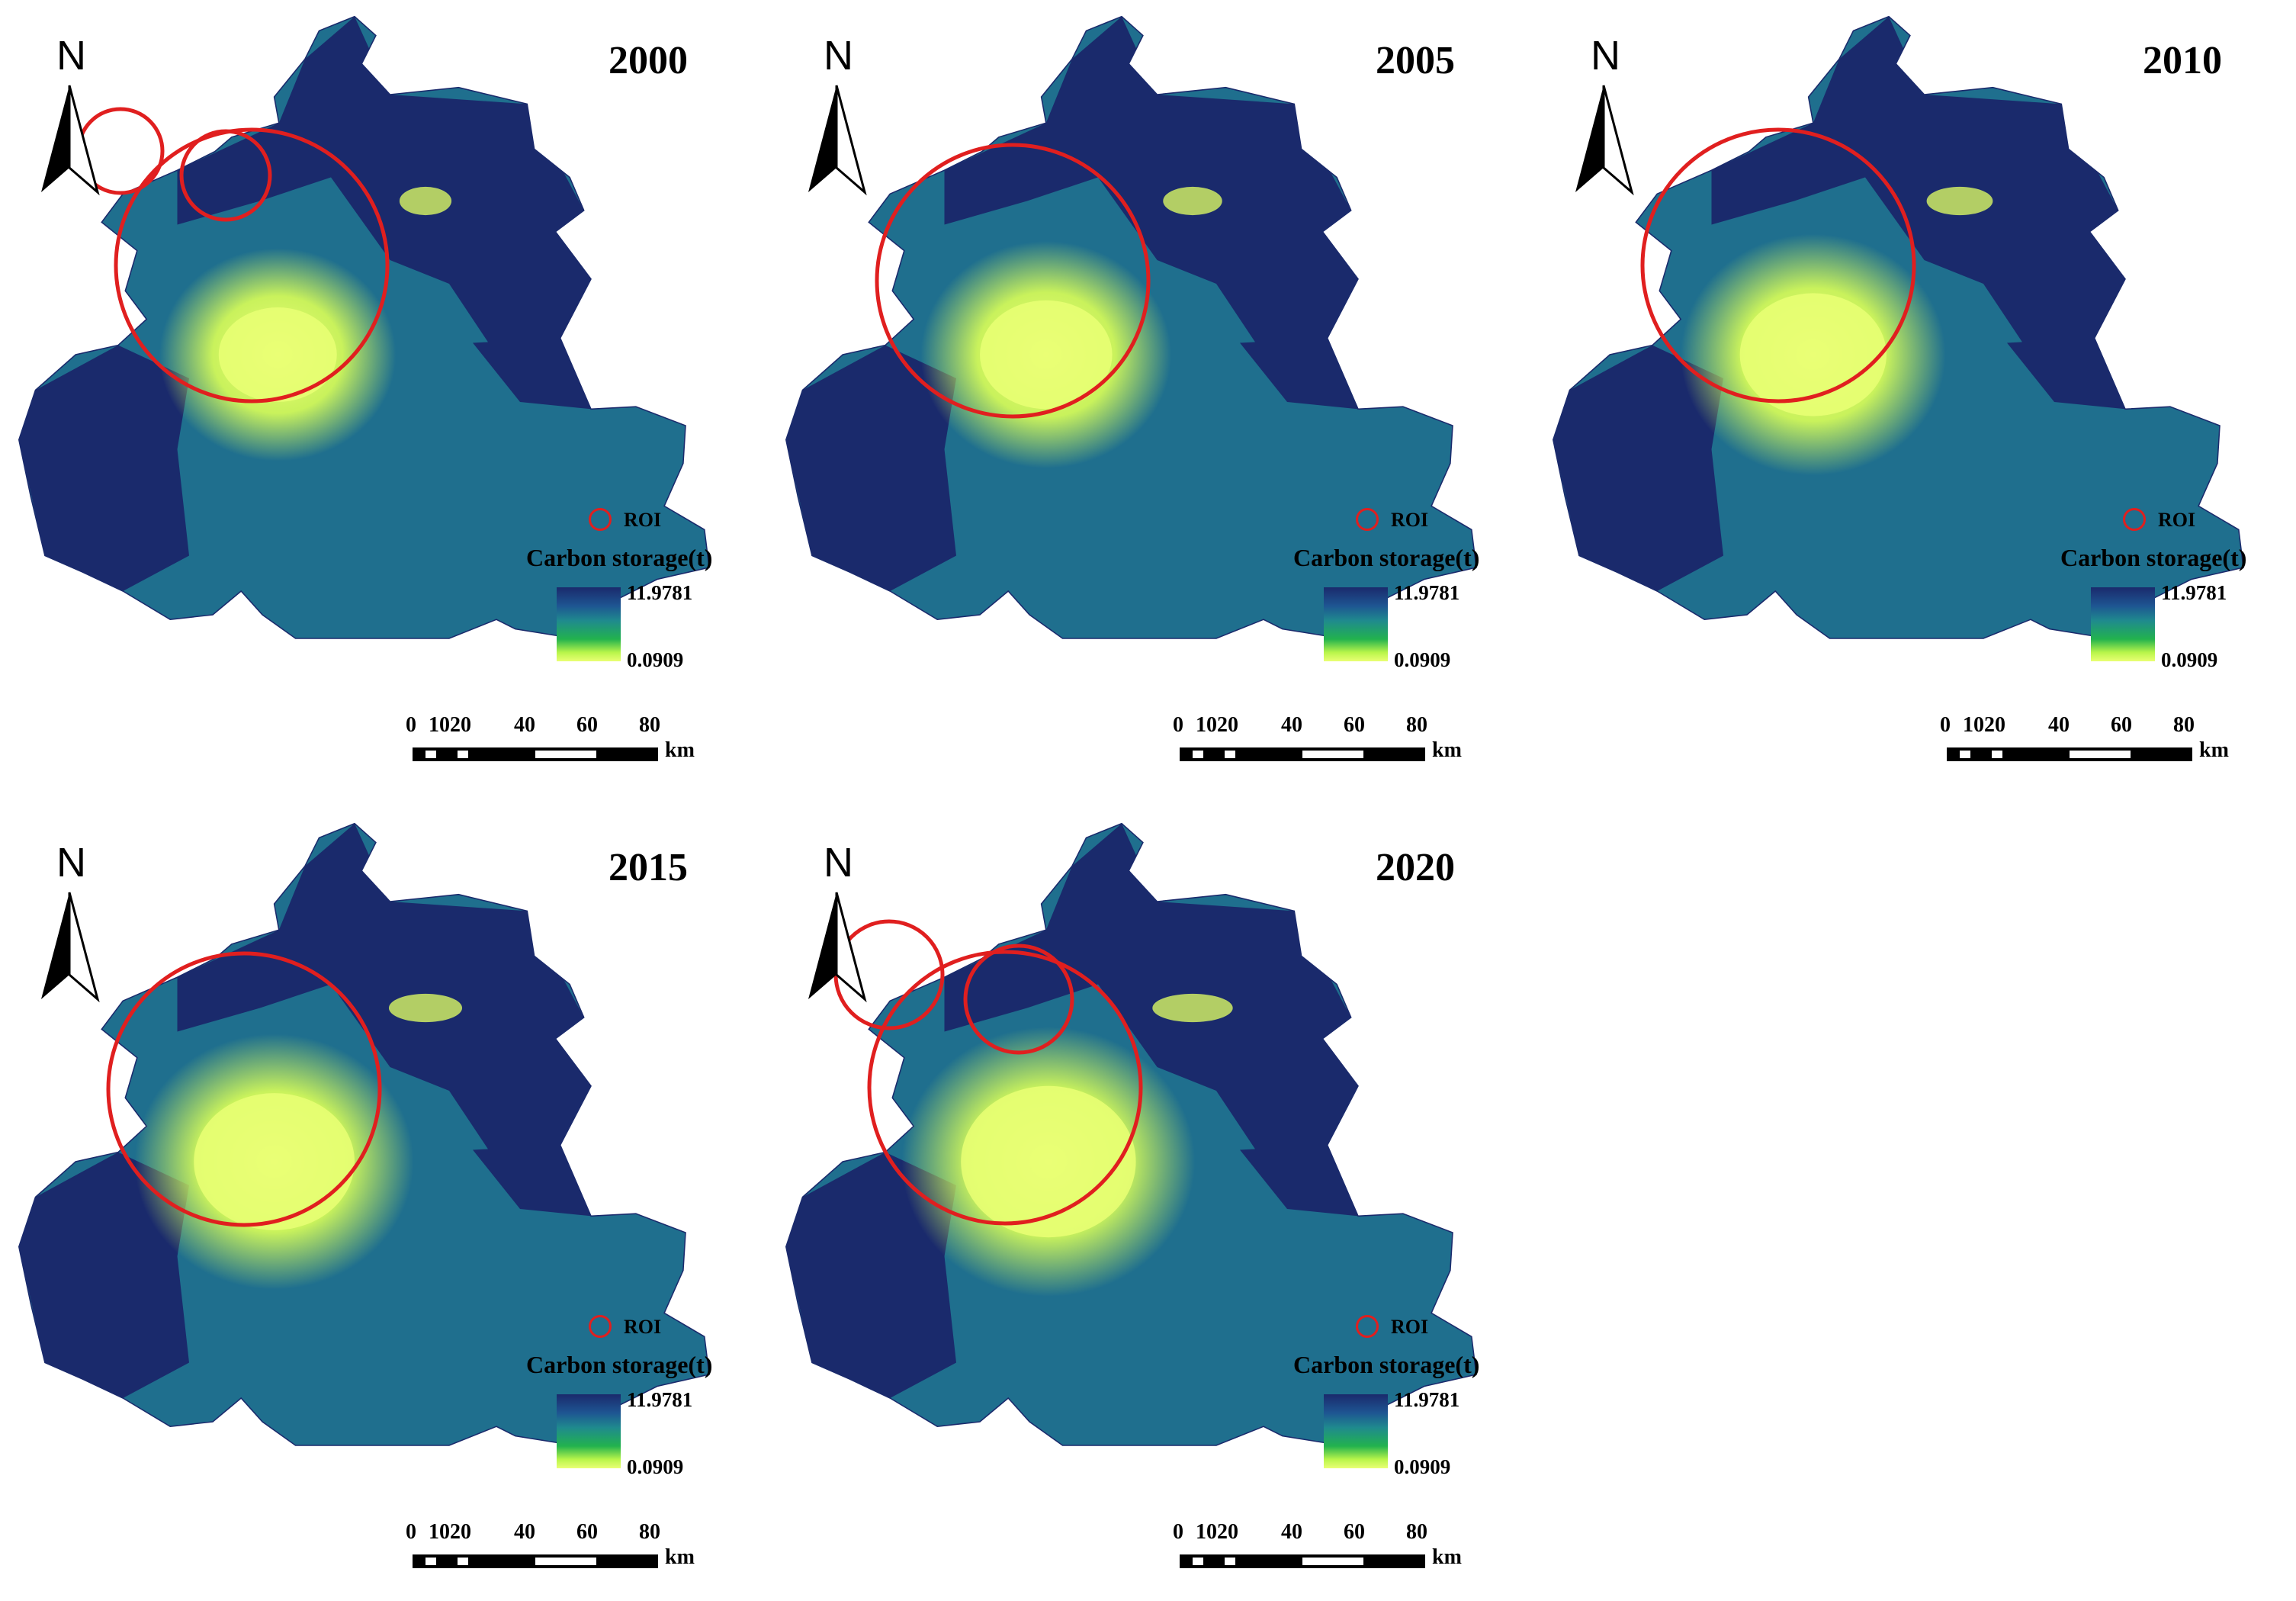  I want to click on year-title: 2015, so click(648, 867).